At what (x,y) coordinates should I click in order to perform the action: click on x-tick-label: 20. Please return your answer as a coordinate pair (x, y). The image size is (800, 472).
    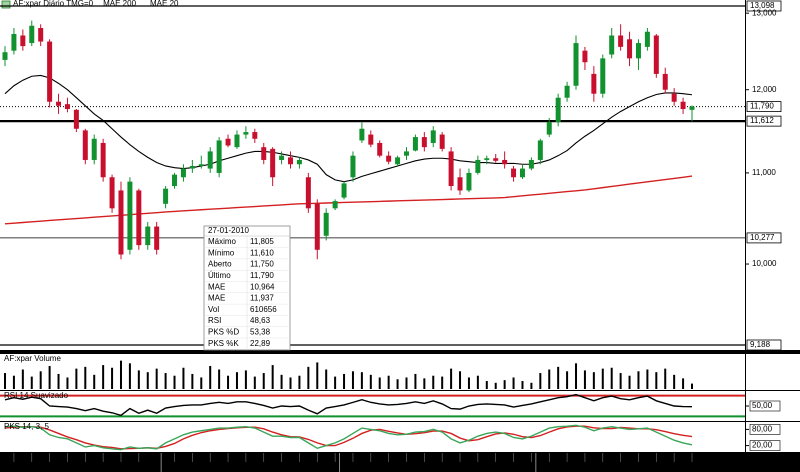
    Looking at the image, I should click on (76, 457).